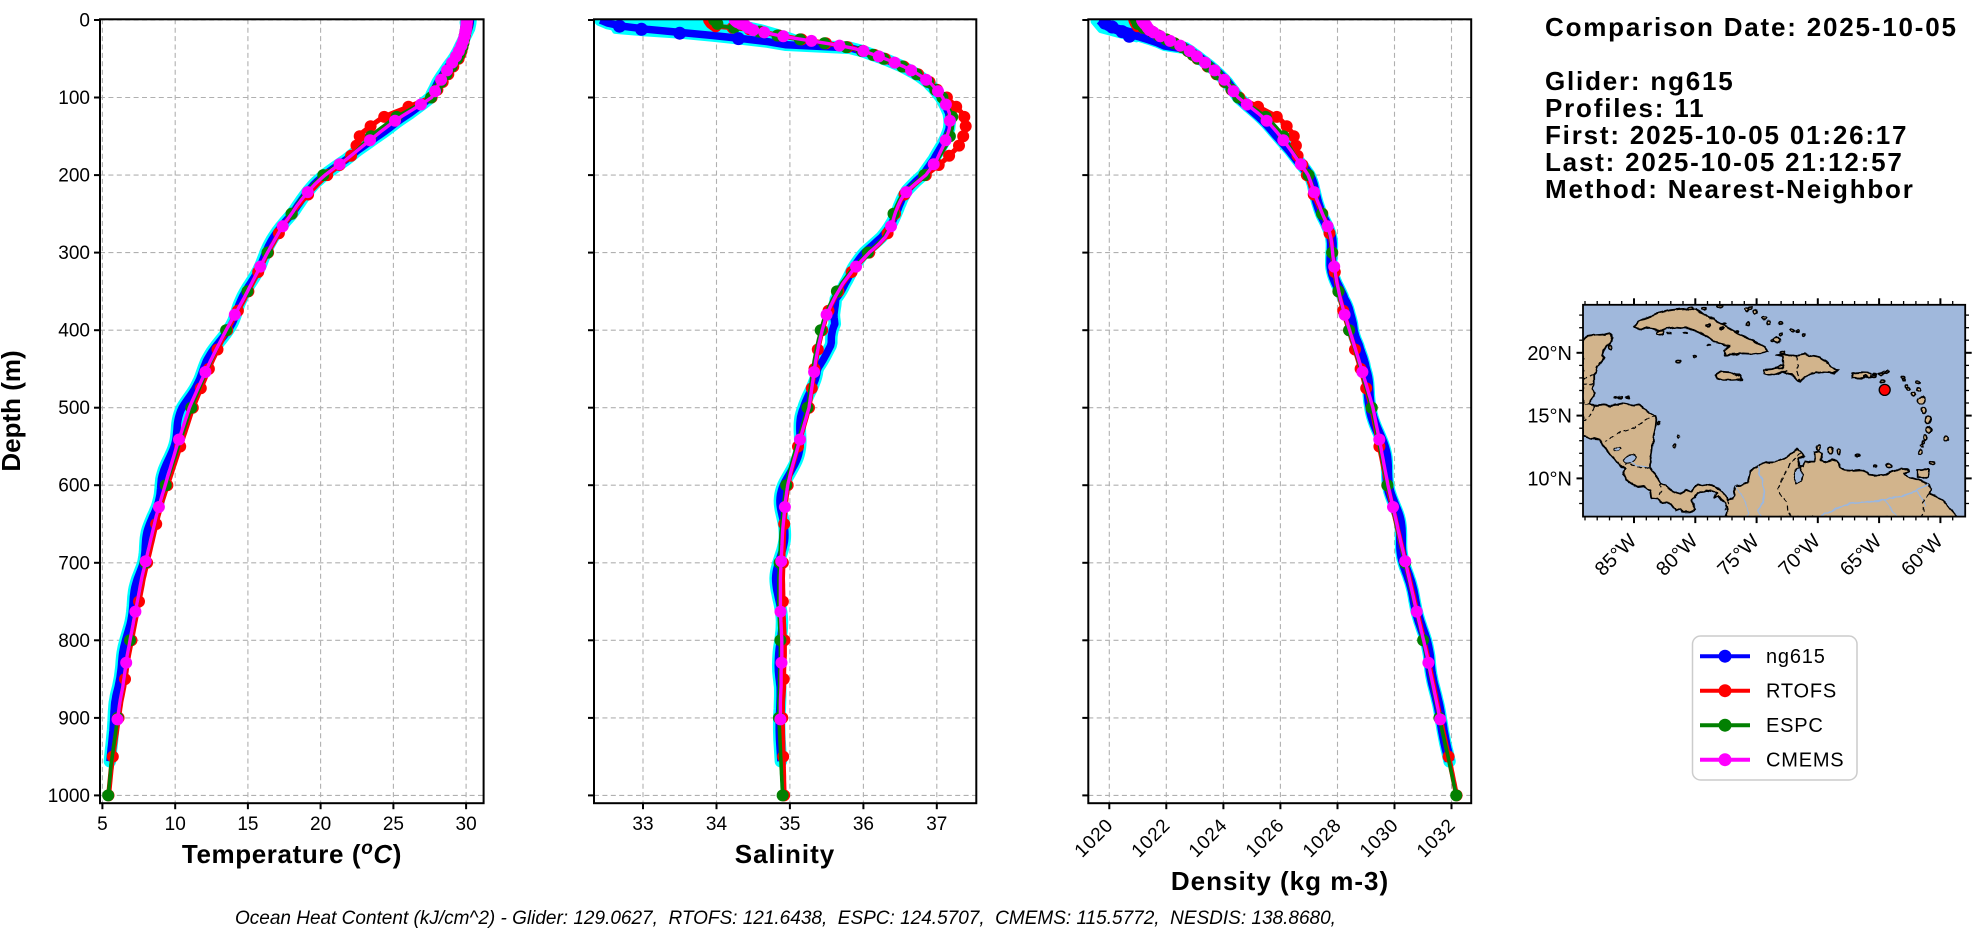 Image resolution: width=1983 pixels, height=939 pixels. Describe the element at coordinates (74, 641) in the screenshot. I see `svg-text: 800` at that location.